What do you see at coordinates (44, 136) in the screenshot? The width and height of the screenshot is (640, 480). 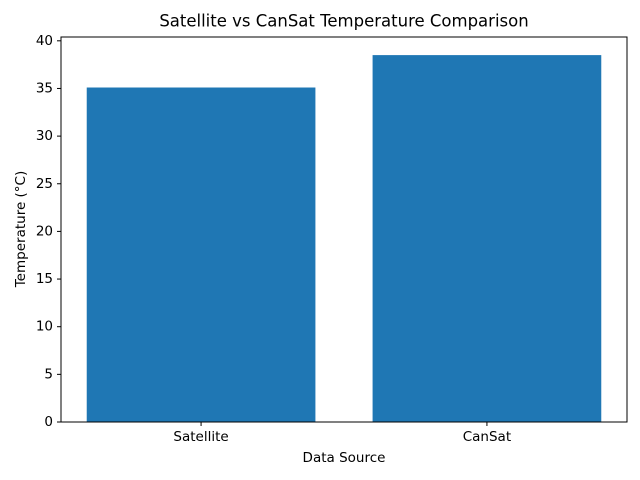 I see `y-tick-label: 30` at bounding box center [44, 136].